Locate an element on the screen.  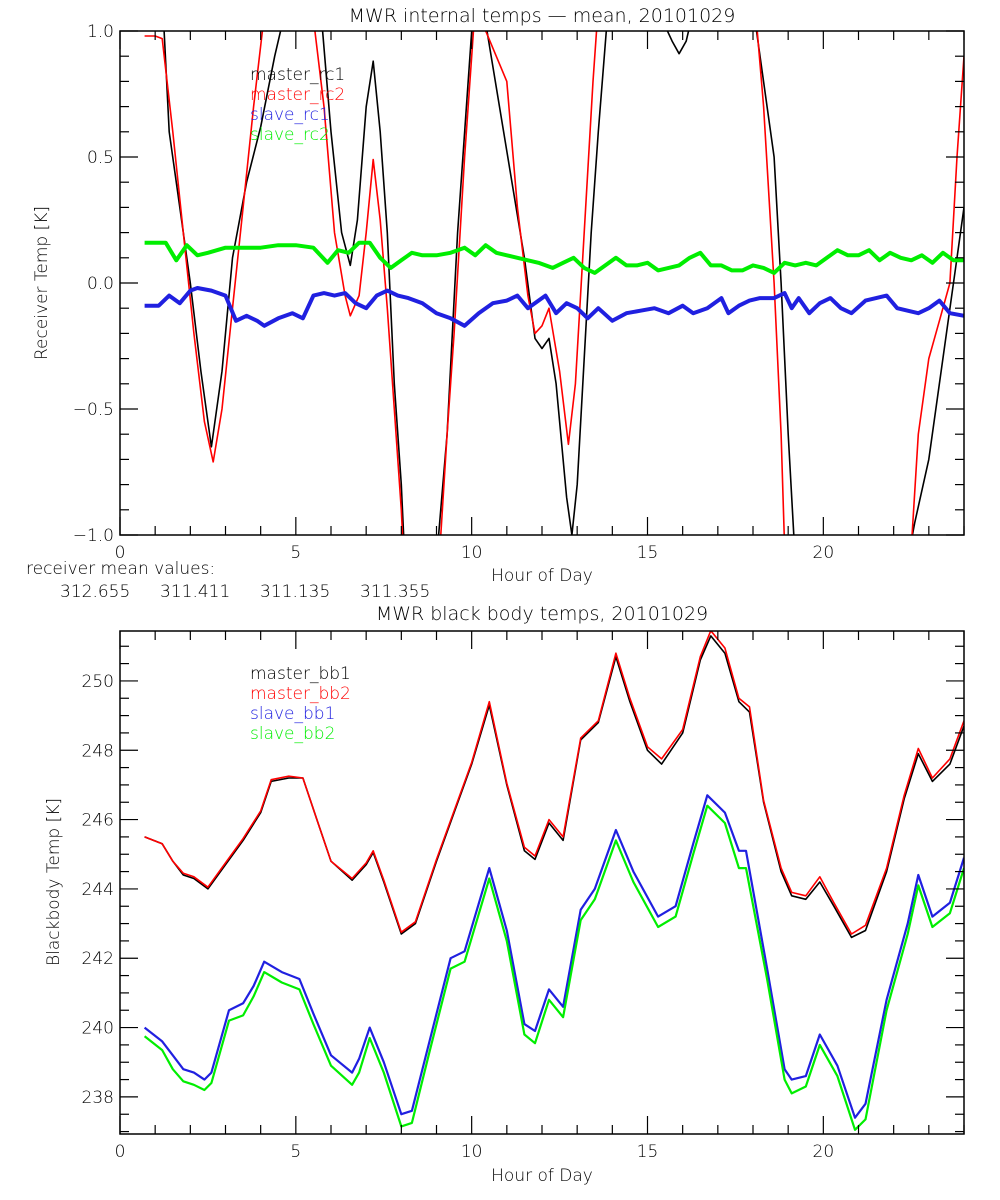
legend-entry-slave_rc2: slave_rc2 is located at coordinates (290, 135).